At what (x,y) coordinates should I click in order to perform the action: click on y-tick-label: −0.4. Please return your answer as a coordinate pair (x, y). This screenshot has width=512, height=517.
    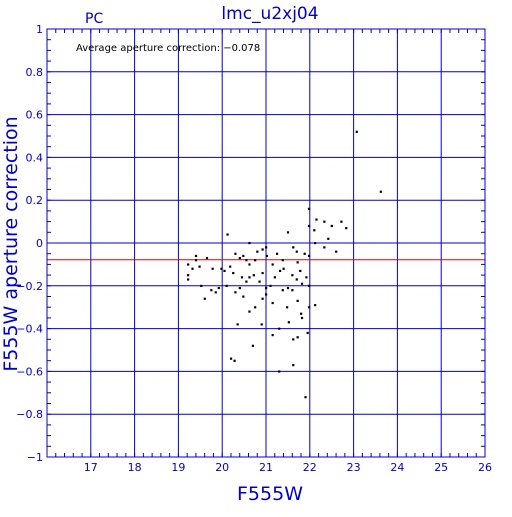
    Looking at the image, I should click on (29, 329).